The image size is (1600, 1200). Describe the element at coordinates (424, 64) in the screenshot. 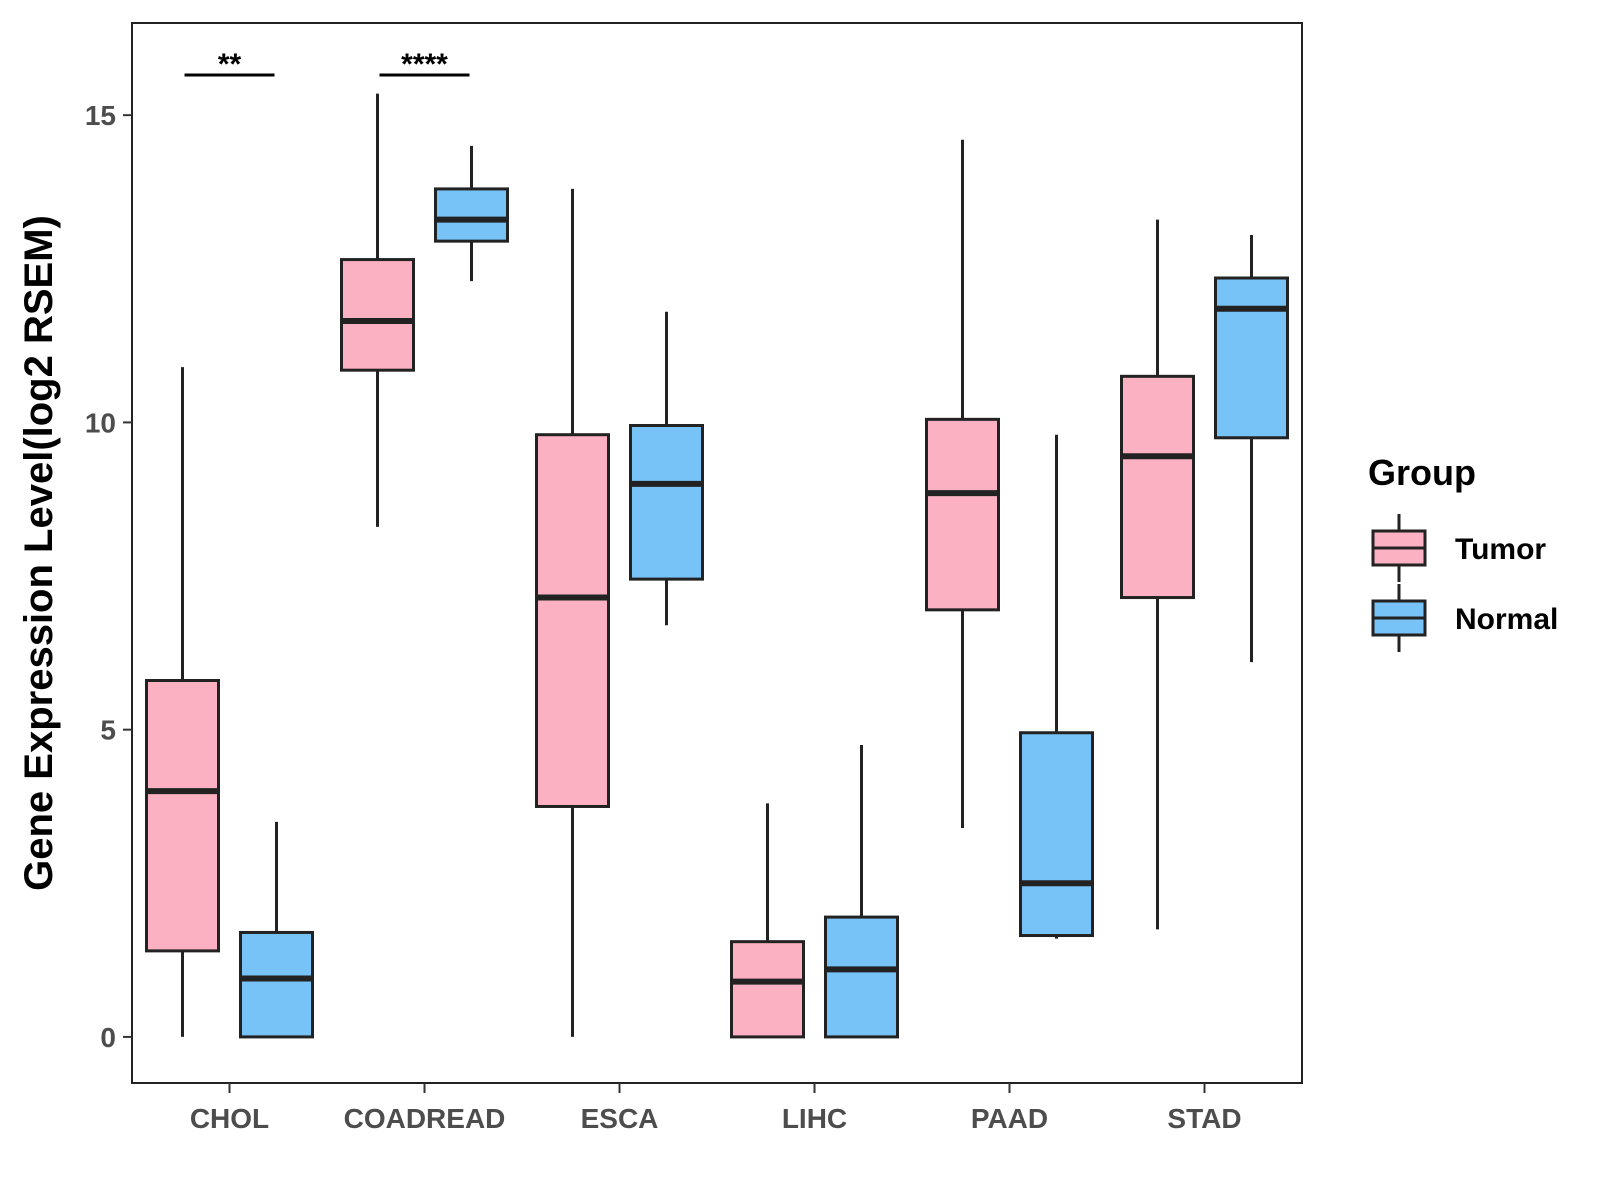

I see `significance-label: ****` at that location.